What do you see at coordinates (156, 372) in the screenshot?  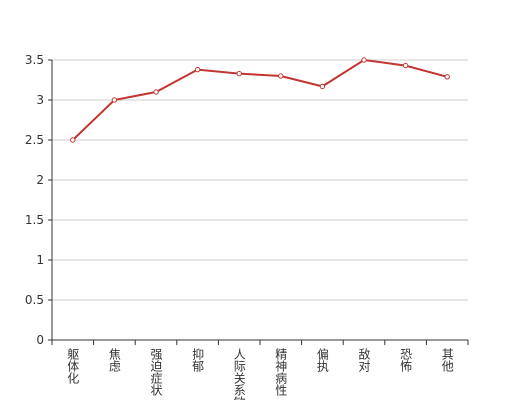 I see `x-tick-label: 强迫症状` at bounding box center [156, 372].